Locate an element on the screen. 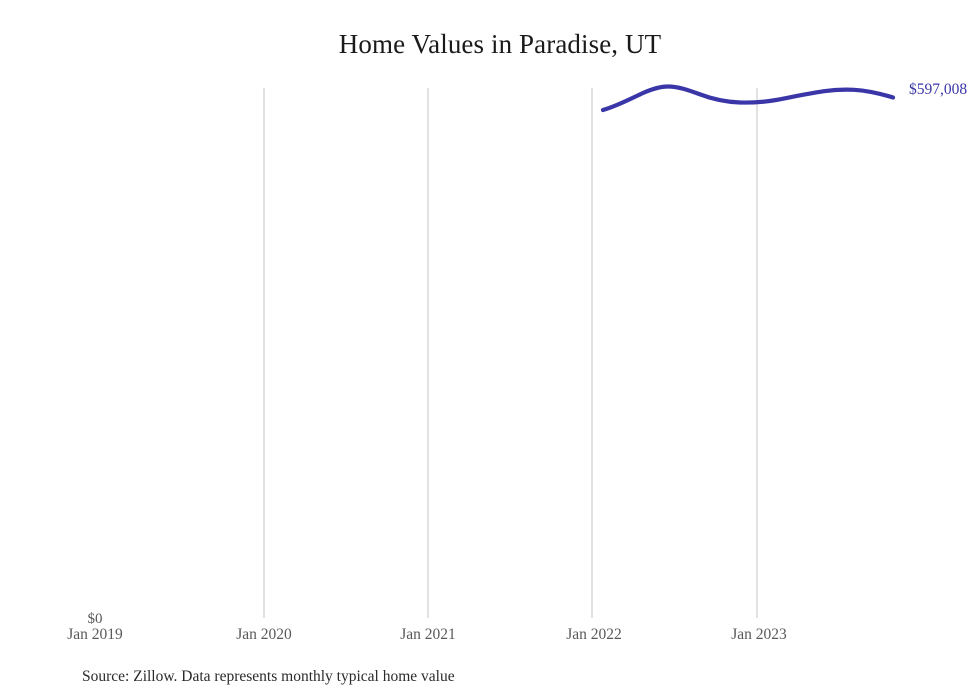  data-series-line is located at coordinates (748, 98).